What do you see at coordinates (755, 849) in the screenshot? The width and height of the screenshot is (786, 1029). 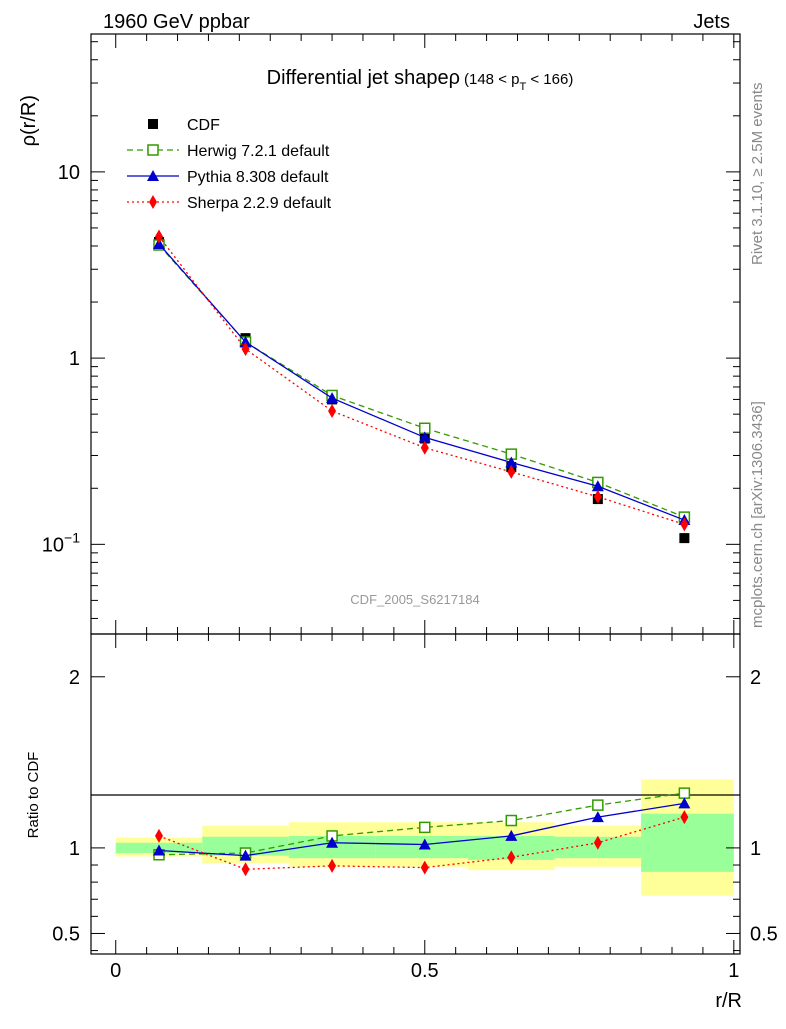 I see `ratio-y-tick-label-right: 1` at bounding box center [755, 849].